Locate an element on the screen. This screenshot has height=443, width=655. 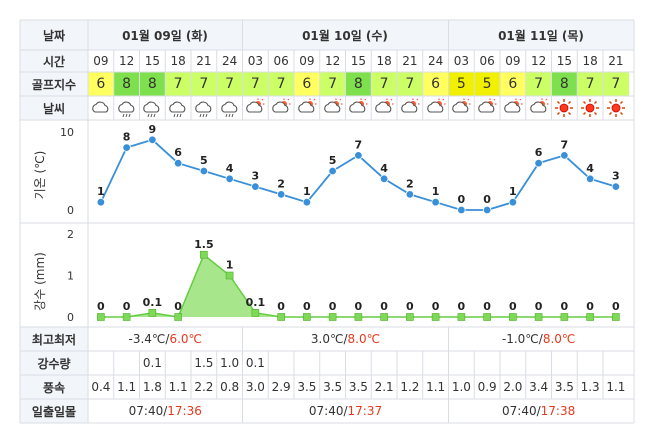
temperature-axis-label: 기온 (℃) is located at coordinates (40, 175).